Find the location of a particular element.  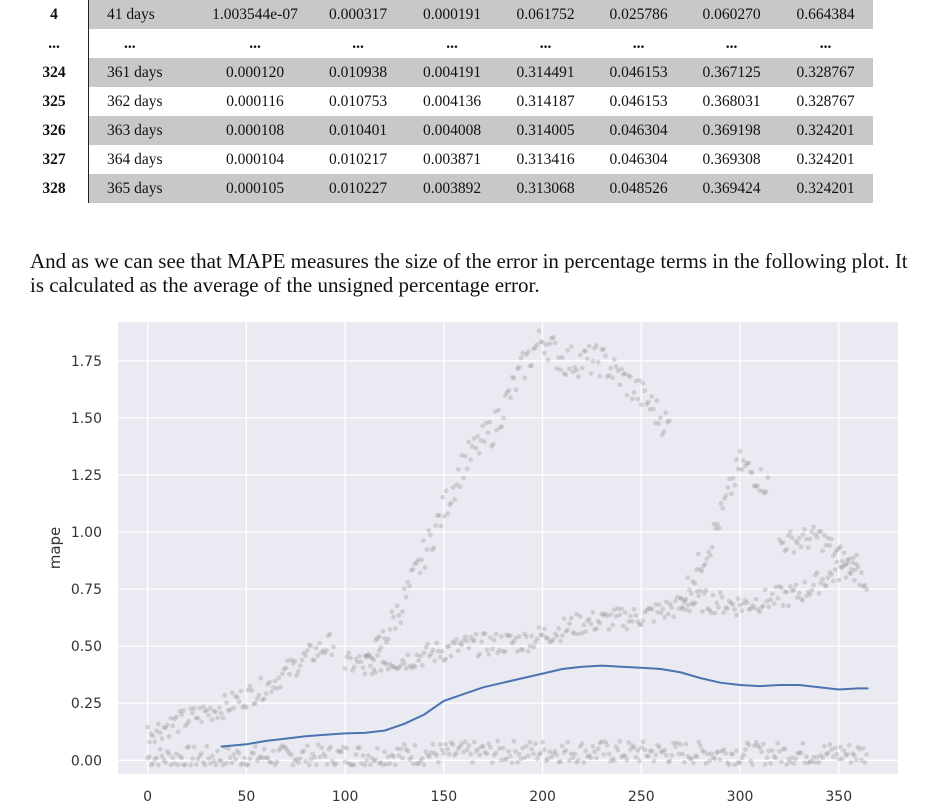

x-tick-label: 0 is located at coordinates (147, 797).